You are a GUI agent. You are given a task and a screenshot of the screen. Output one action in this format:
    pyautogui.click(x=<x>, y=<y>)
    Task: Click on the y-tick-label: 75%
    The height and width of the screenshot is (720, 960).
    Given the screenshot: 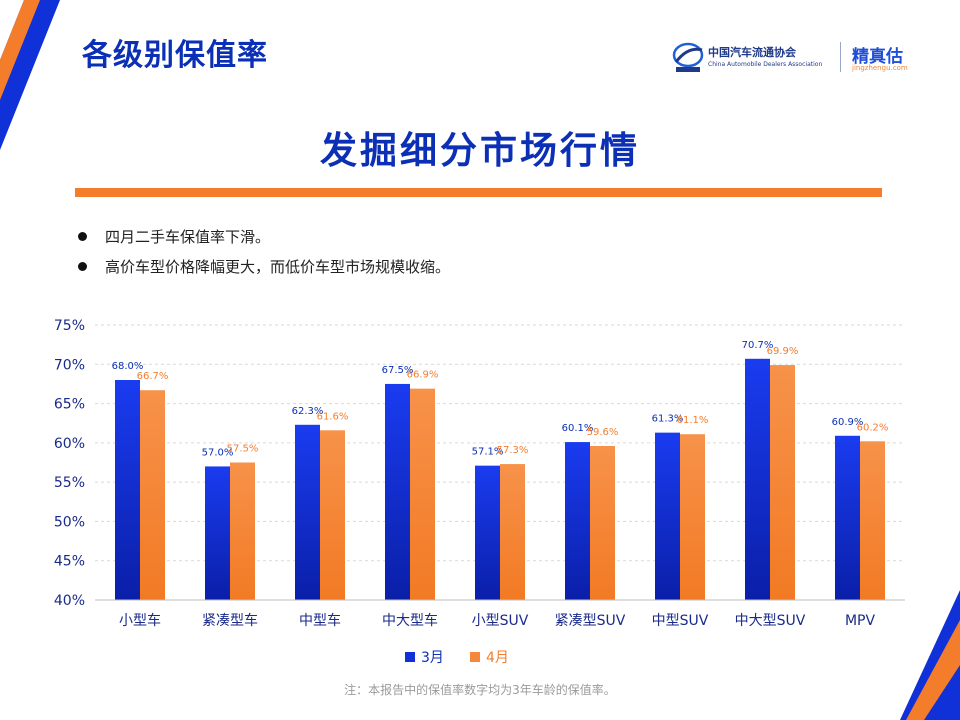 What is the action you would take?
    pyautogui.click(x=69, y=326)
    